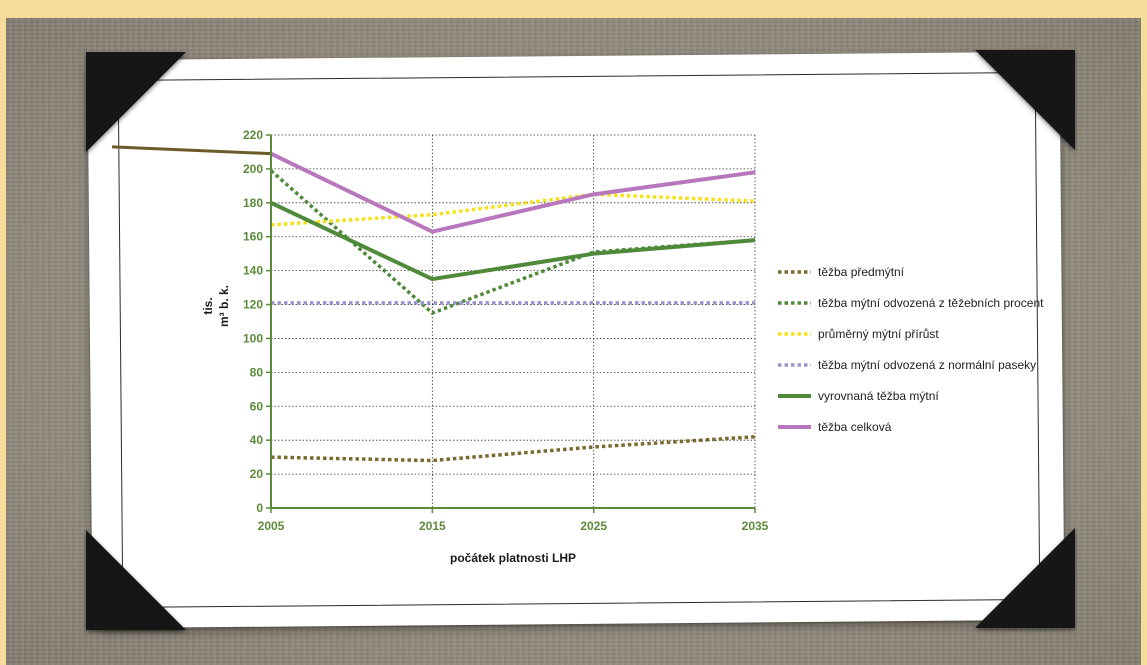 This screenshot has height=665, width=1147. I want to click on x-tick-label: 2035, so click(755, 526).